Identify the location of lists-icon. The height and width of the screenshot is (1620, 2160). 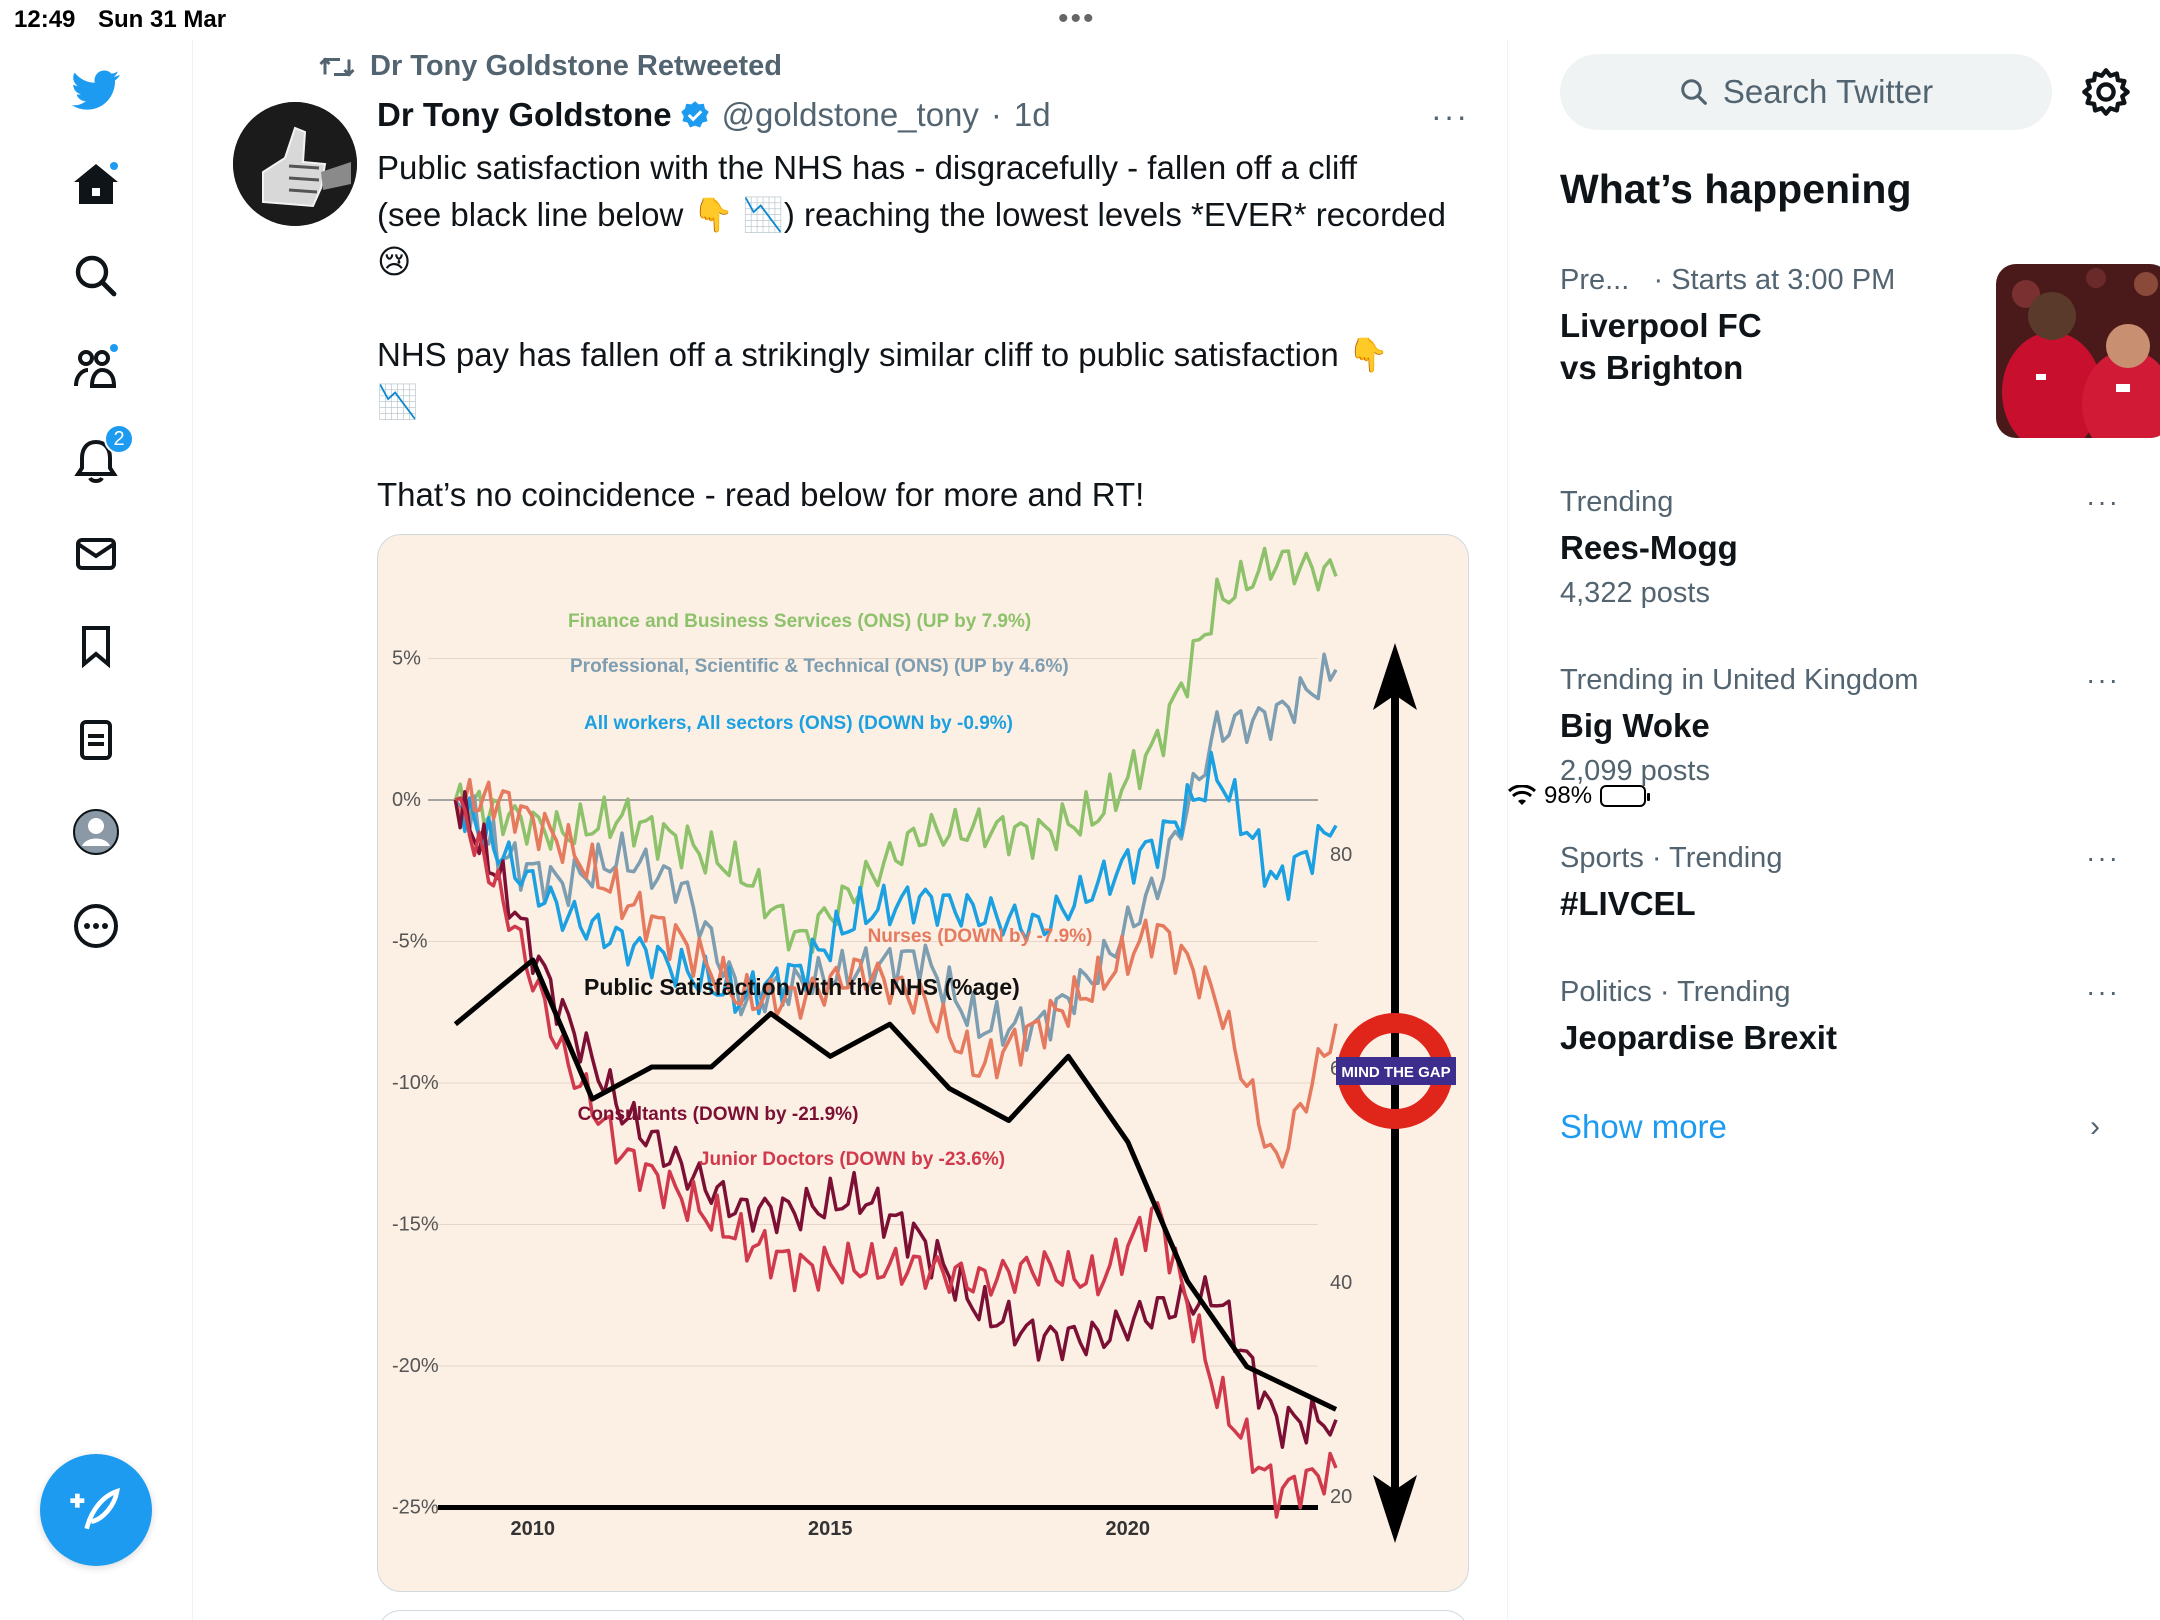
(96, 740).